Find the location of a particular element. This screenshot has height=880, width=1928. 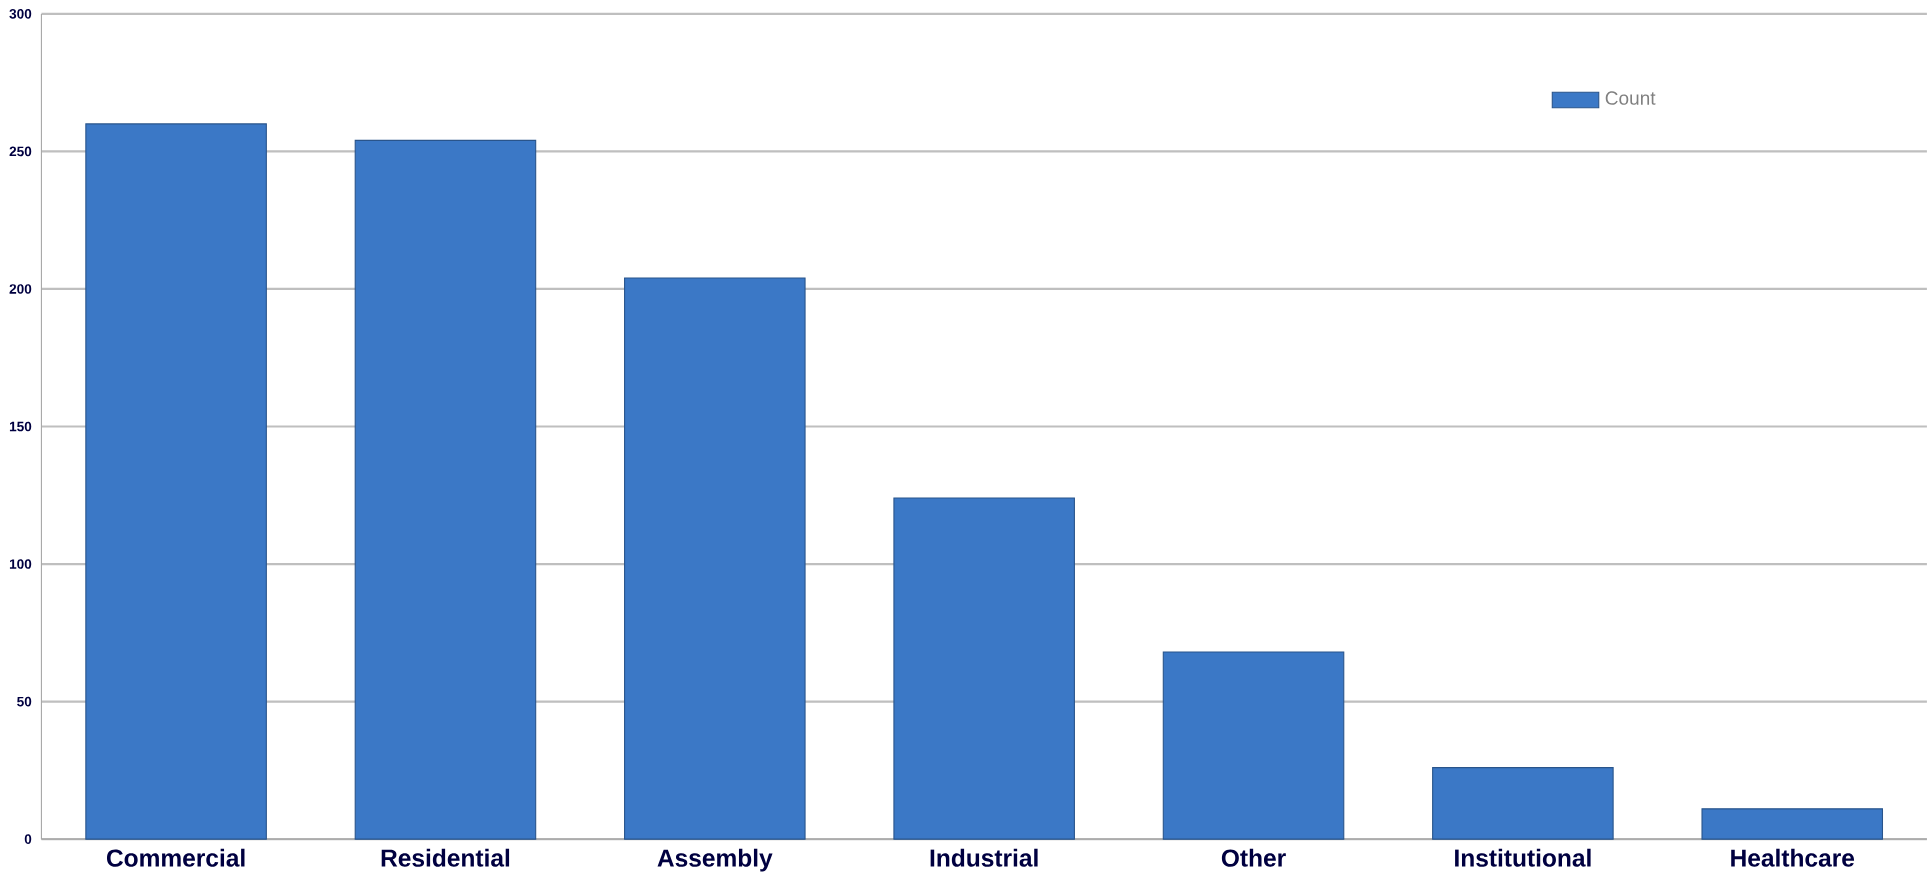

x-tick-label: Industrial is located at coordinates (984, 857).